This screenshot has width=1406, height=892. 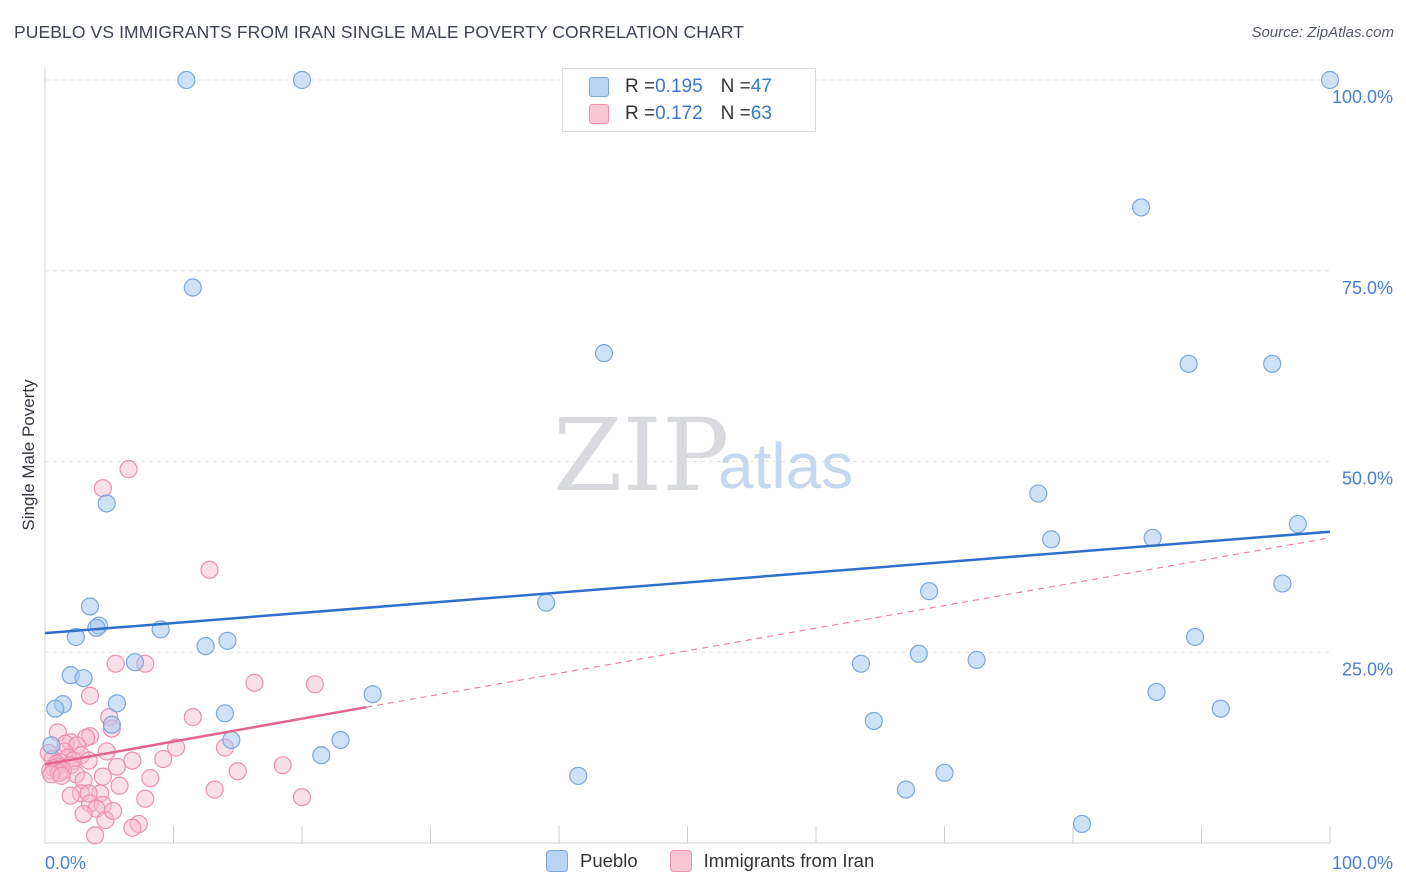 I want to click on legend-row-iran: R = 0.172 N = 63, so click(x=680, y=114).